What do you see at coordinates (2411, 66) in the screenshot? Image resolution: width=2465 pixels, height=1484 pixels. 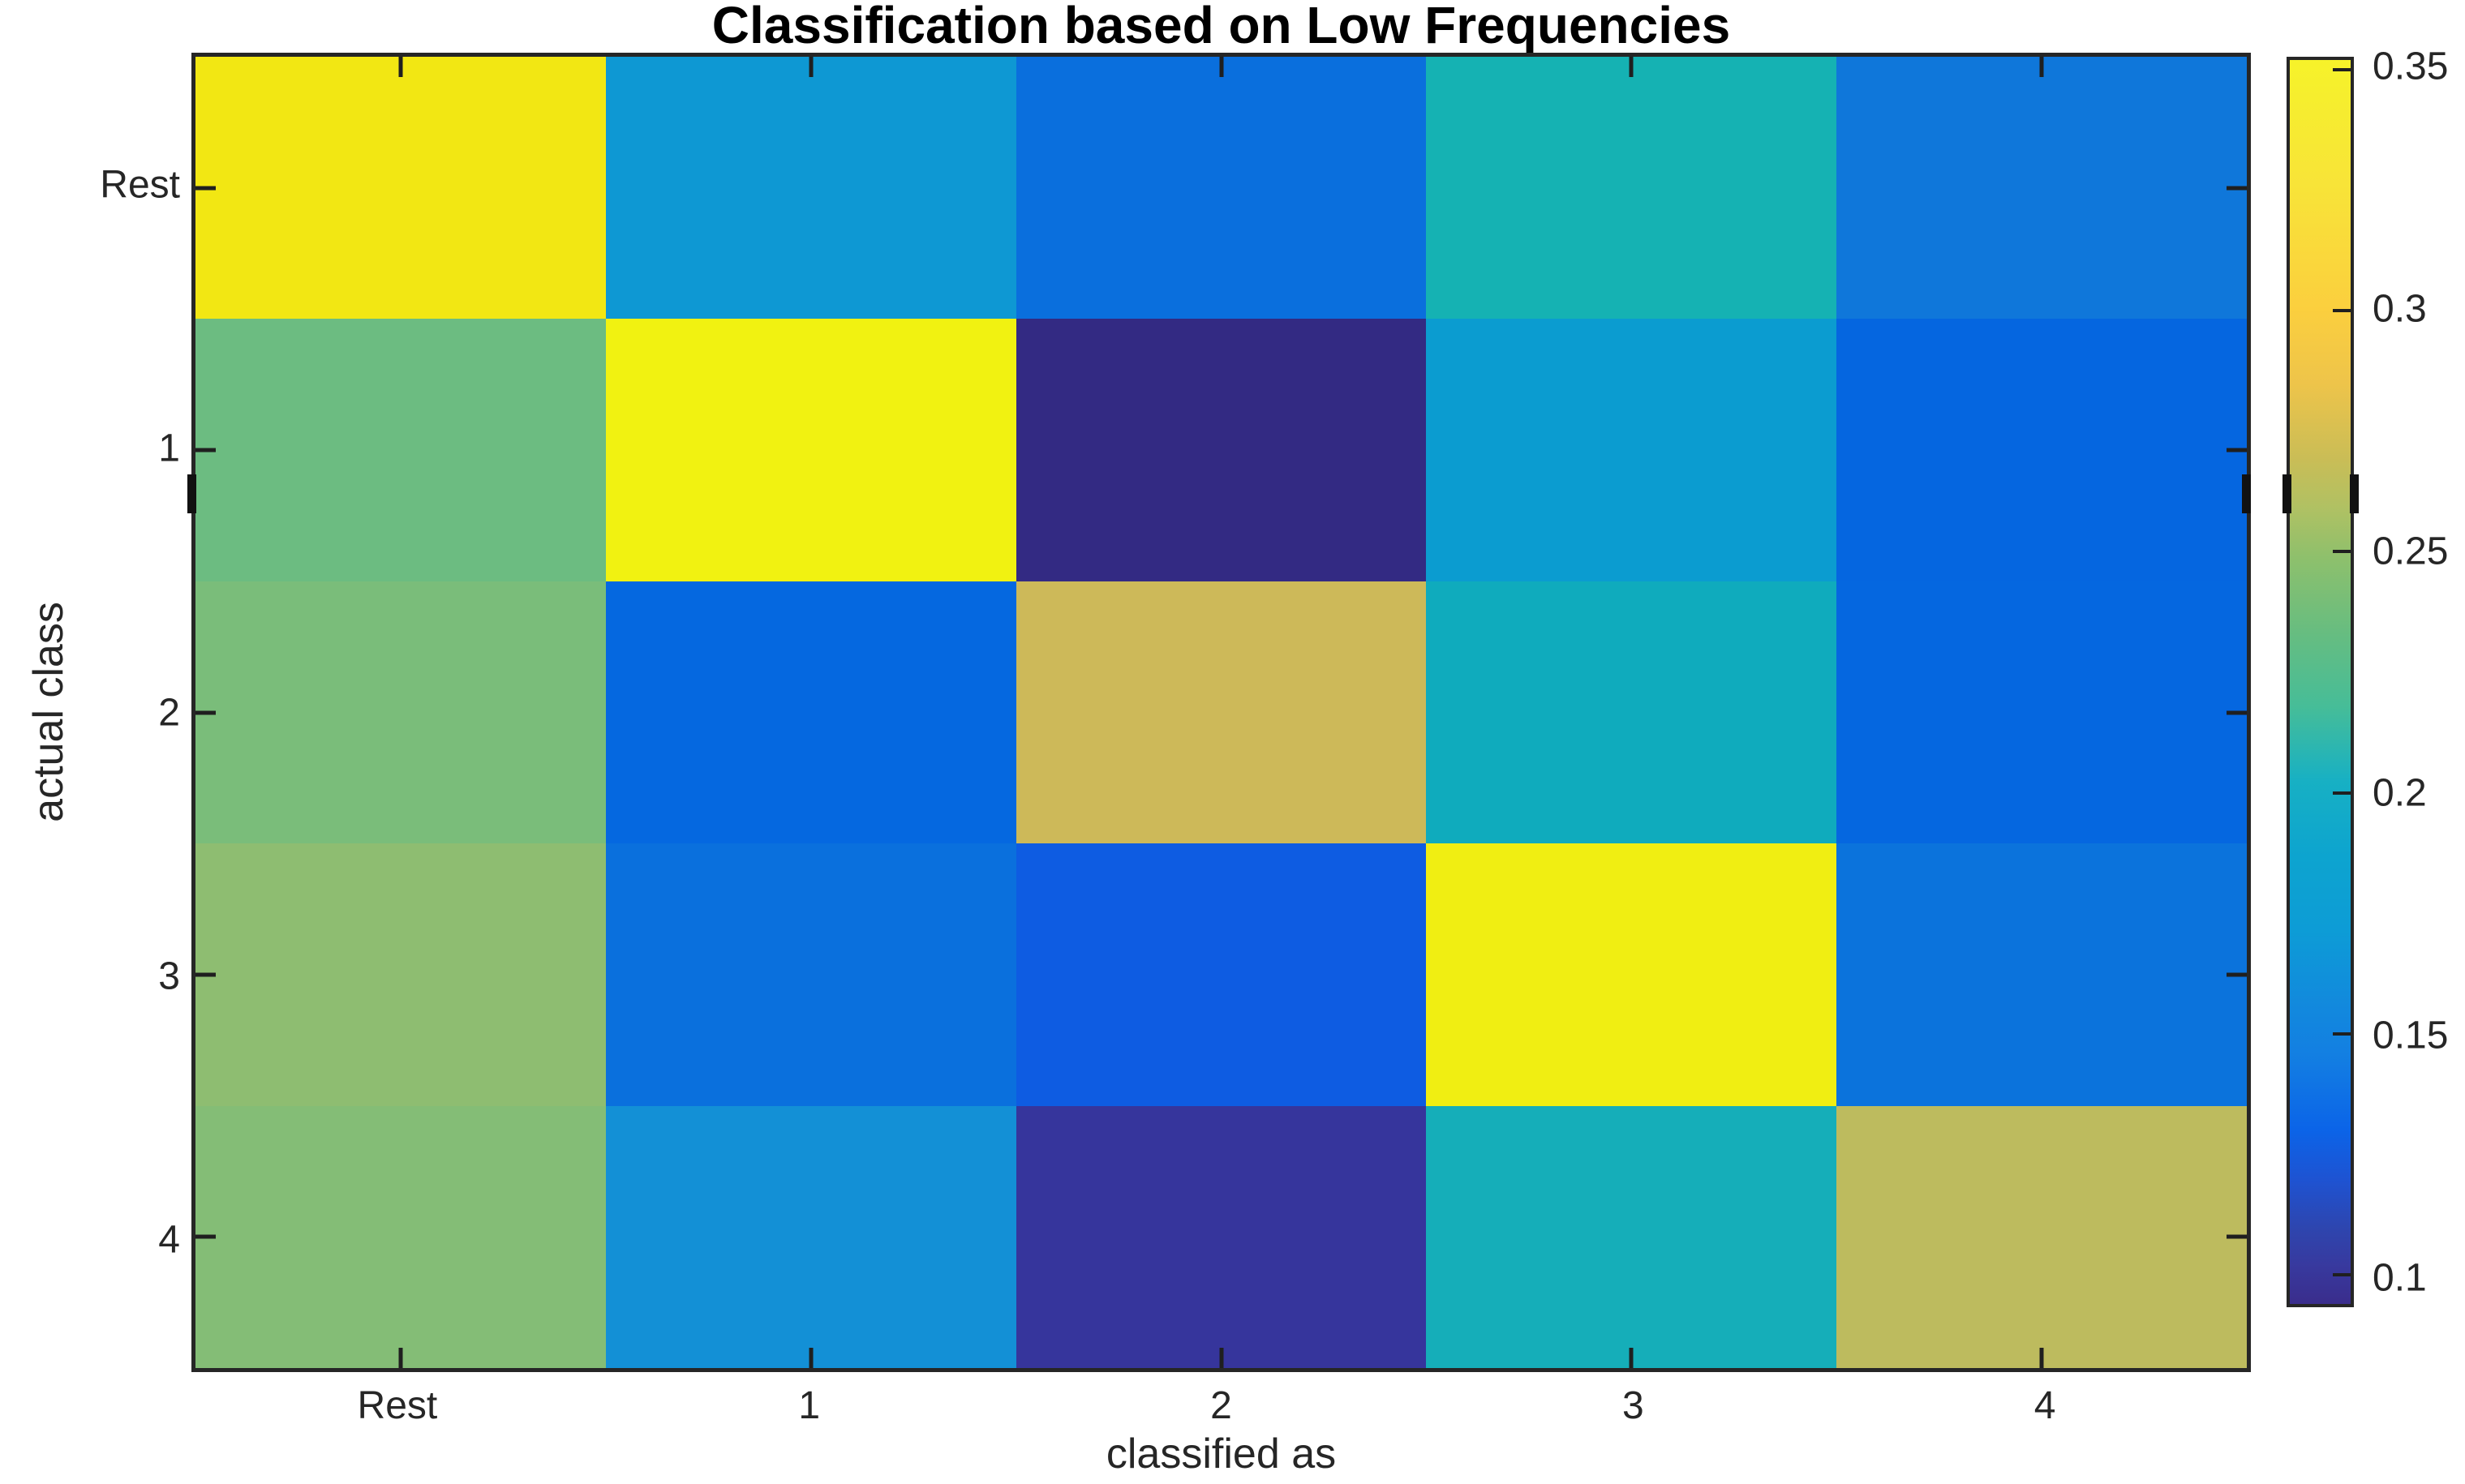 I see `colorbar-tick-label: 0.35` at bounding box center [2411, 66].